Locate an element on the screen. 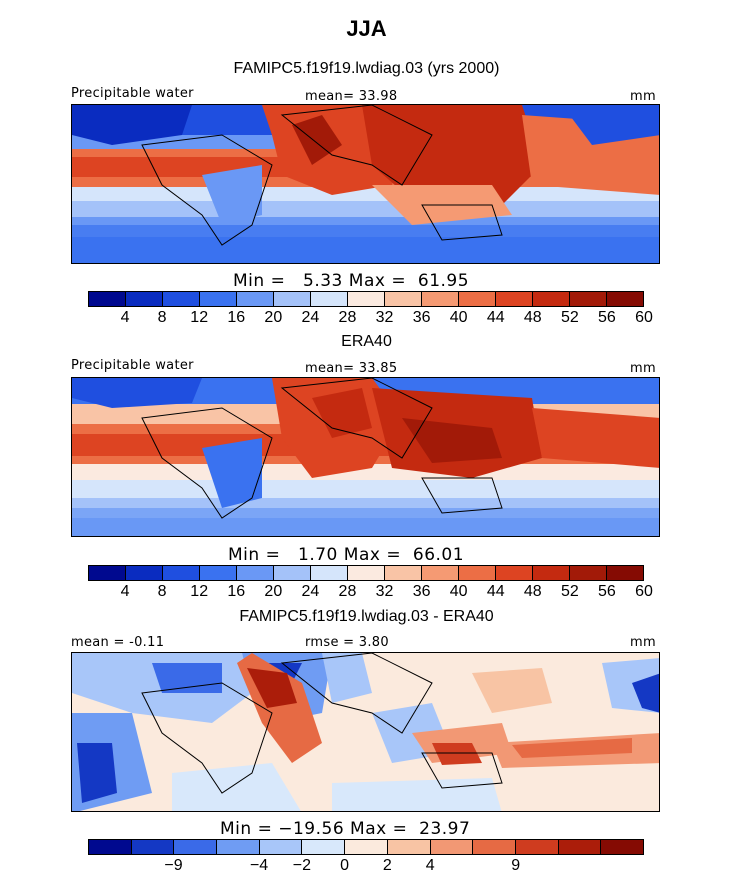 Image resolution: width=733 pixels, height=883 pixels. colorbar-tick-label: 9 is located at coordinates (516, 865).